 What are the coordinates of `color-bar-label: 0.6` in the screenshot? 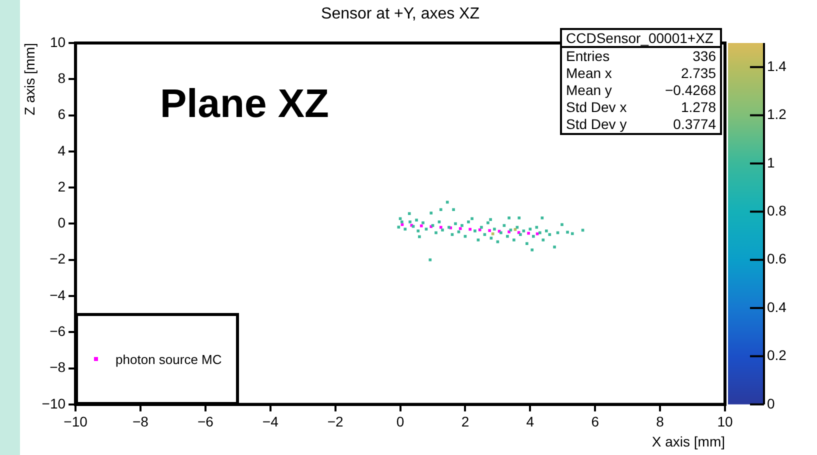 It's located at (777, 258).